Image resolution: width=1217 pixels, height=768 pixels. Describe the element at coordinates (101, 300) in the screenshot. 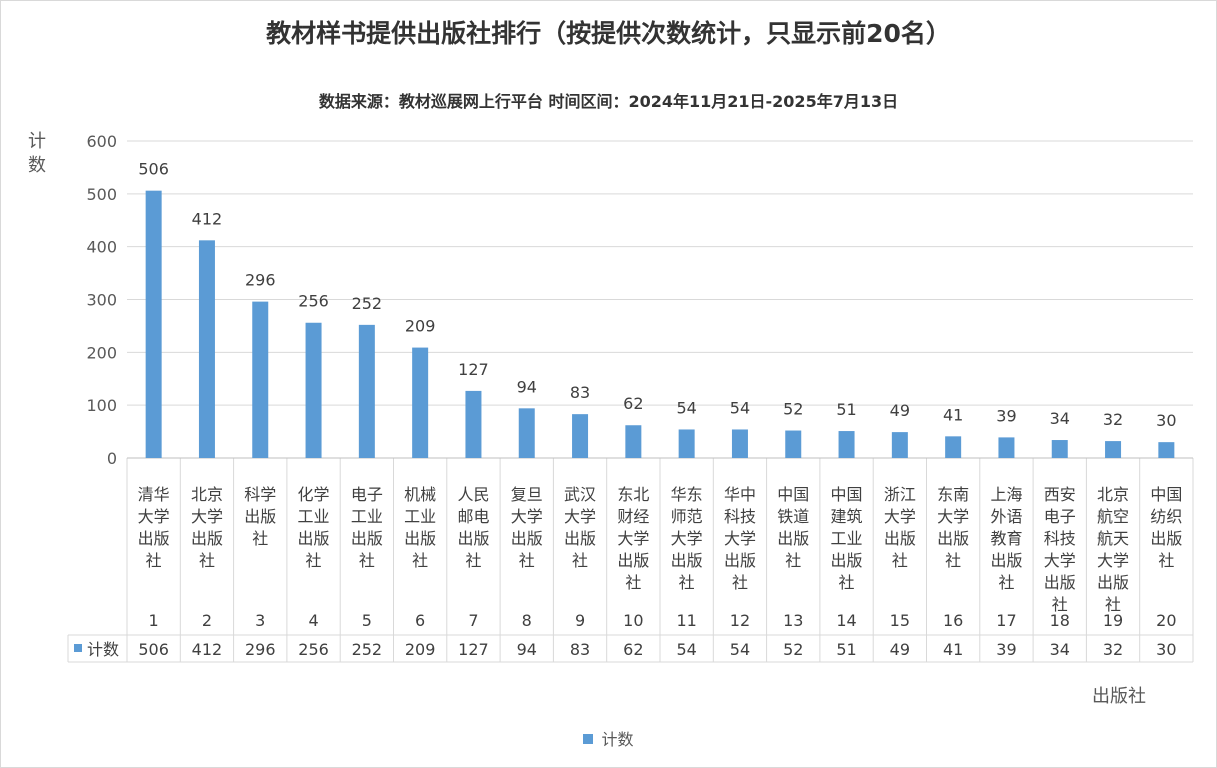

I see `y-tick-label: 300` at that location.